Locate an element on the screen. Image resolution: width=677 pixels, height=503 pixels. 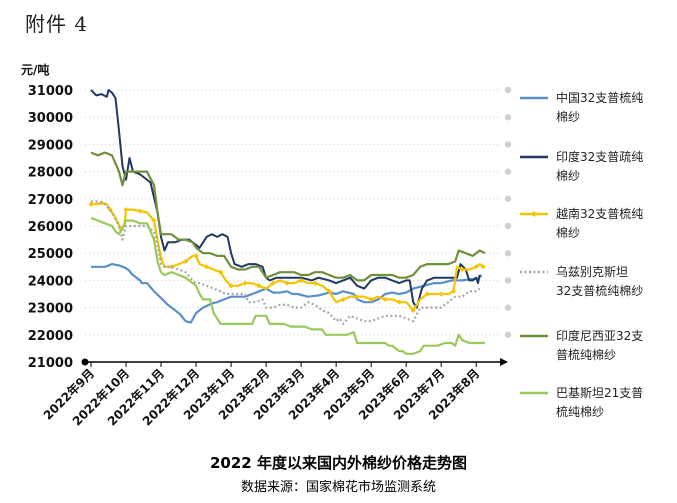
y-tick-label: 28000 is located at coordinates (50, 173).